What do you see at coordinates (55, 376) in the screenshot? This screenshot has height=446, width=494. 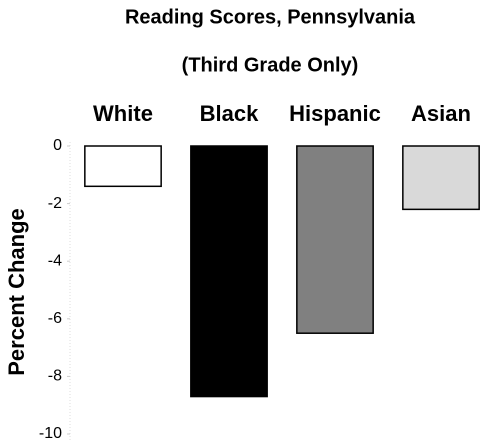 I see `y-tick-label: -8` at bounding box center [55, 376].